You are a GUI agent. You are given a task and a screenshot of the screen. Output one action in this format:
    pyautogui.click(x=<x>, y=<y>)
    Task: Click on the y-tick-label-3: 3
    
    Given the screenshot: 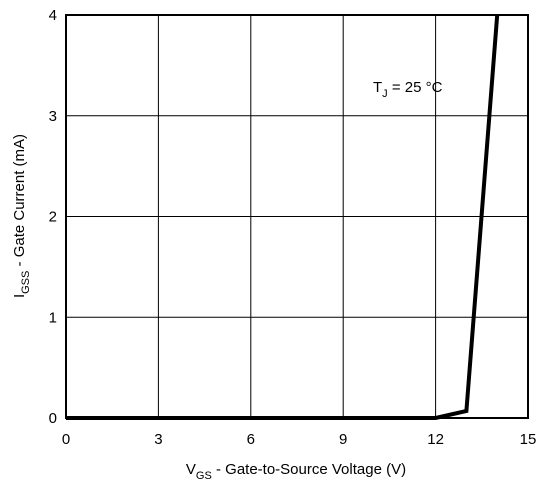 What is the action you would take?
    pyautogui.click(x=53, y=116)
    